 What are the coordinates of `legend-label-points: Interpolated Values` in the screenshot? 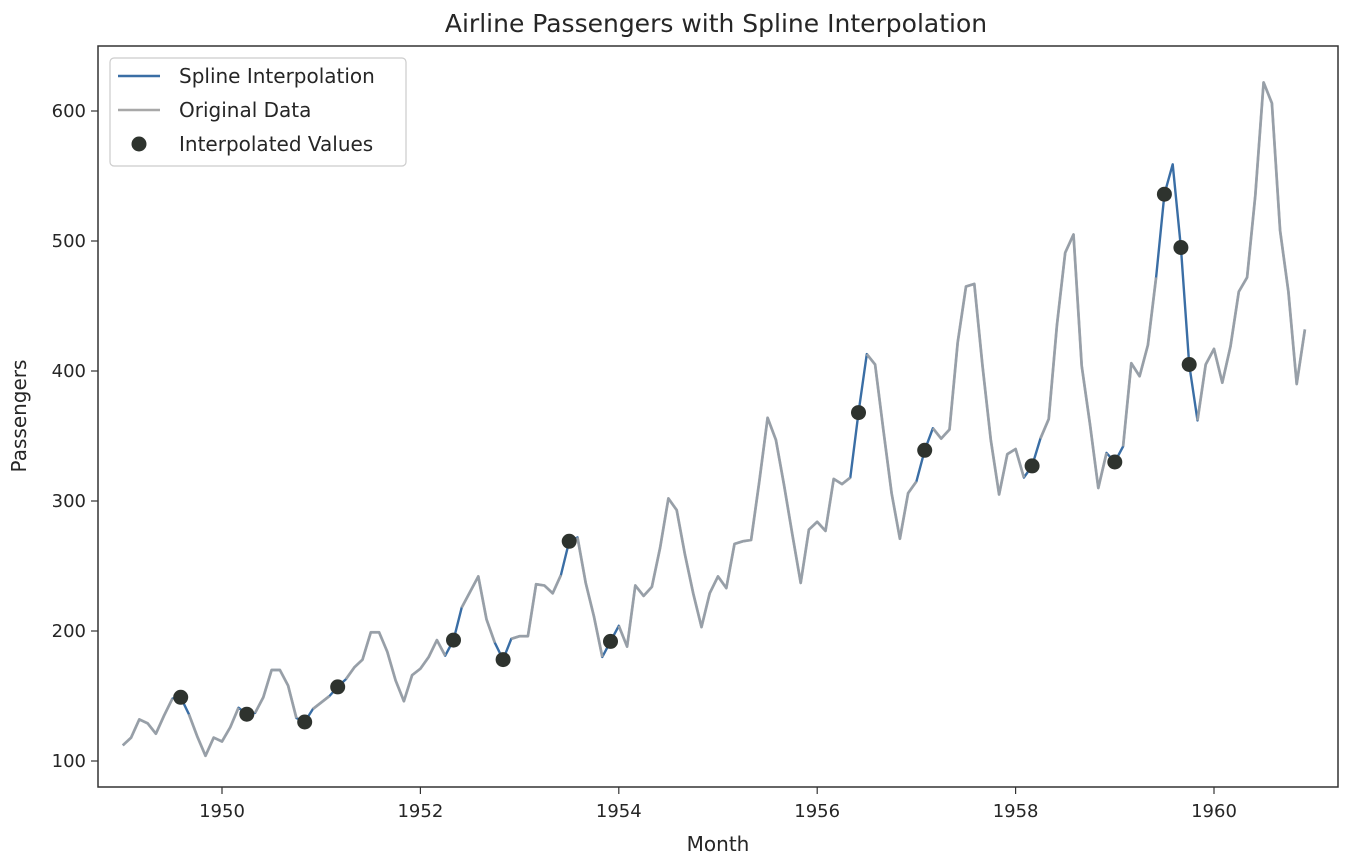 It's located at (276, 144).